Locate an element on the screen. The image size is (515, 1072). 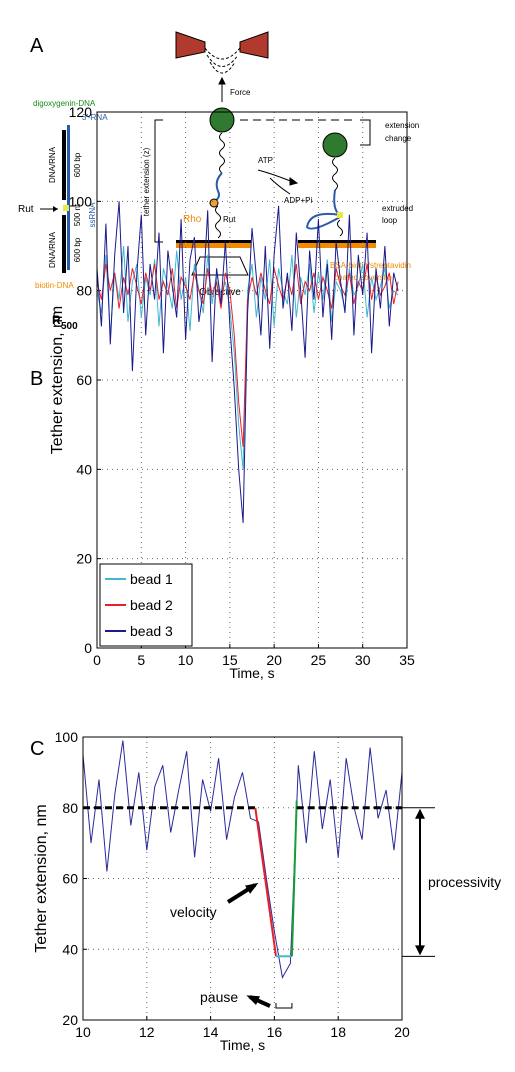
x-tick-label: 15 is located at coordinates (230, 660).